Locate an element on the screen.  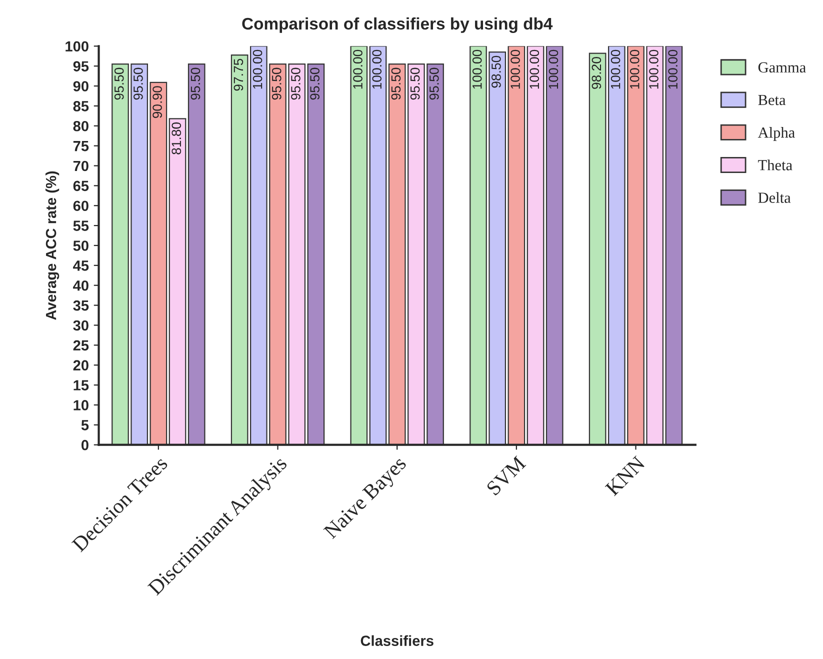
y-tick-label: 55 is located at coordinates (81, 225).